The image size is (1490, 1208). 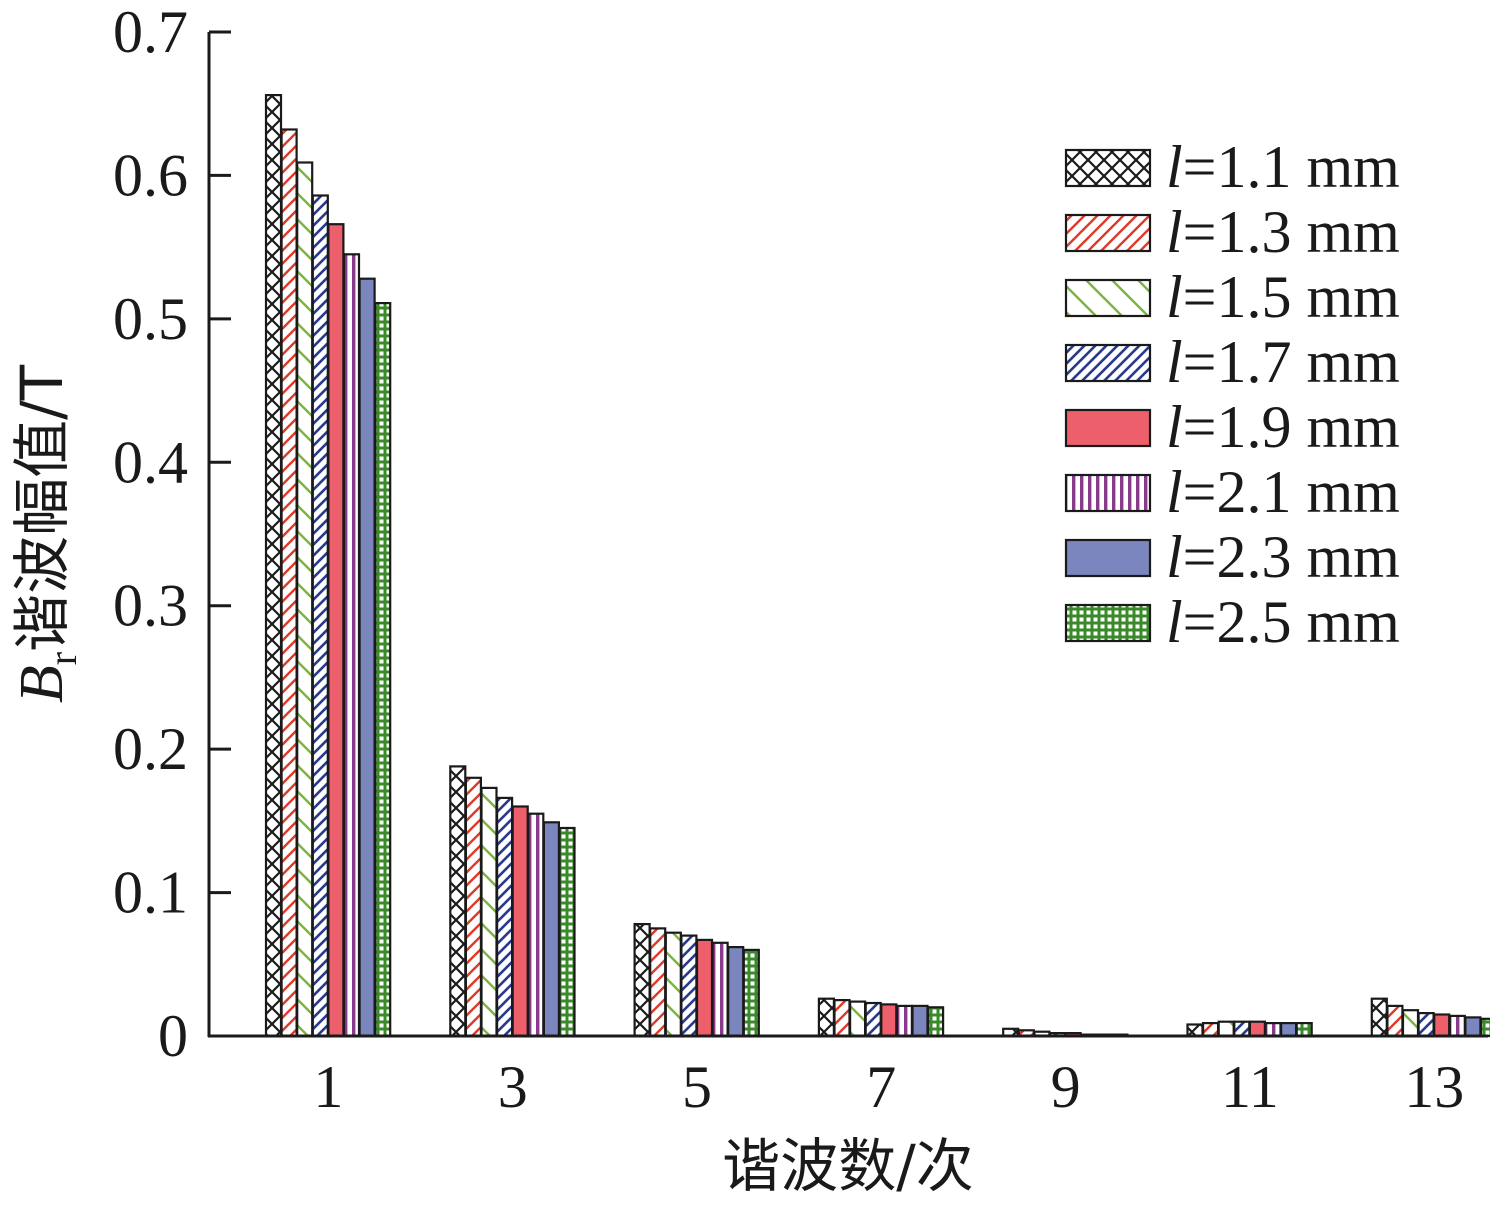 What do you see at coordinates (383, 670) in the screenshot?
I see `bar-h1-s8` at bounding box center [383, 670].